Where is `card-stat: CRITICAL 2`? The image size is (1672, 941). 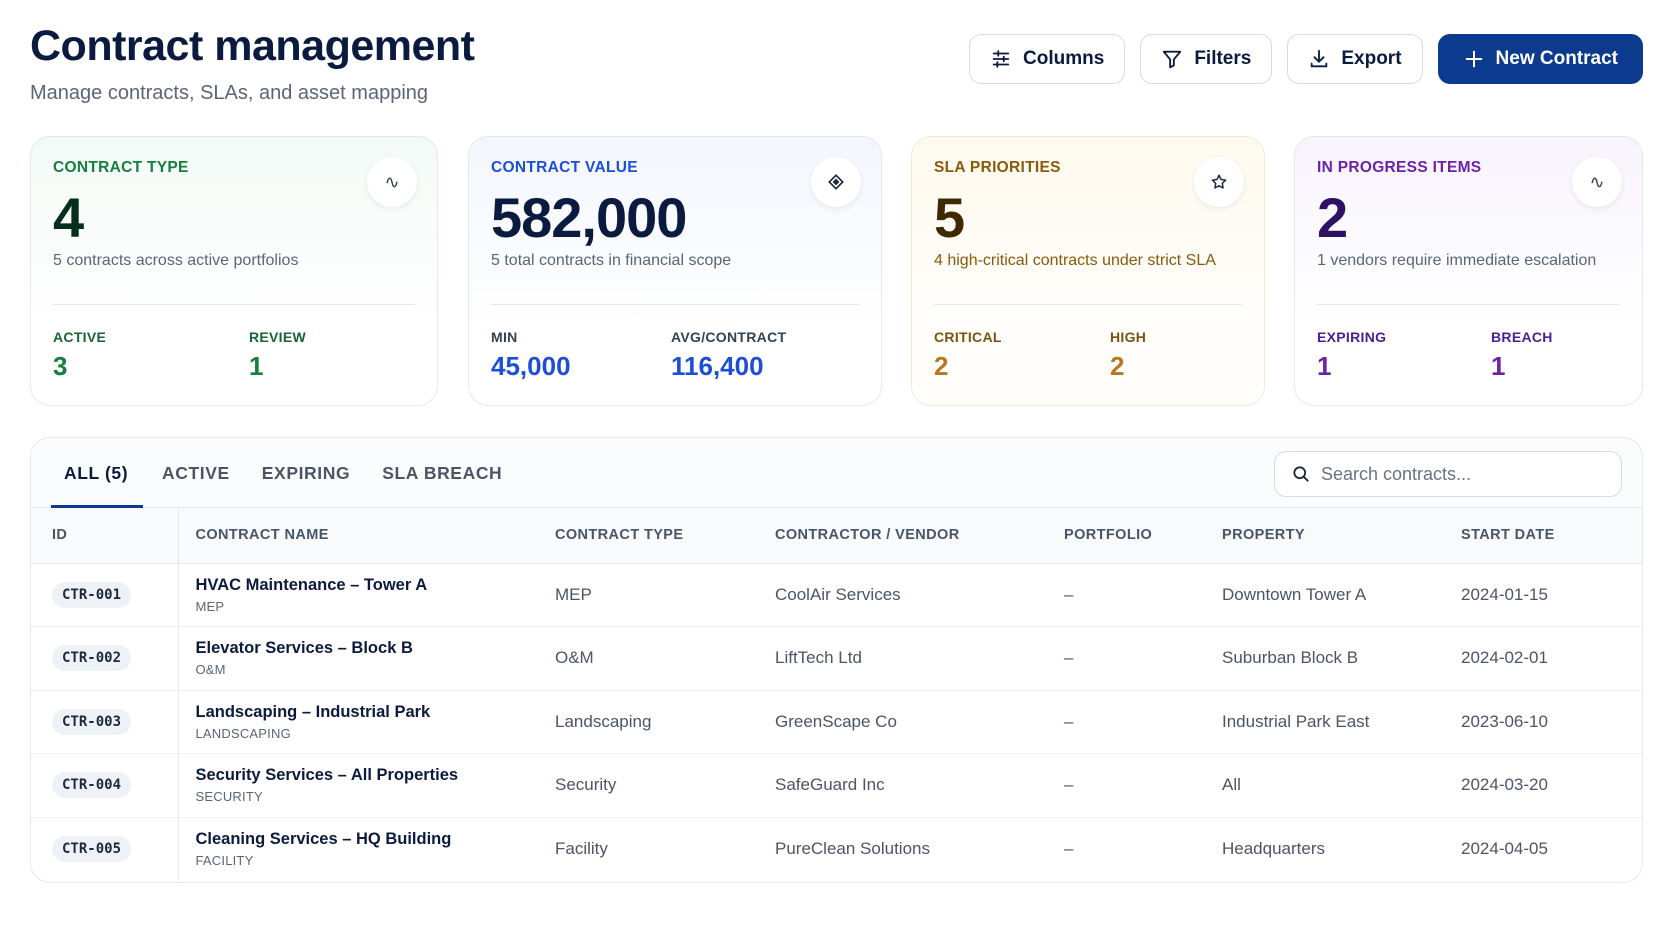 card-stat: CRITICAL 2 is located at coordinates (968, 355).